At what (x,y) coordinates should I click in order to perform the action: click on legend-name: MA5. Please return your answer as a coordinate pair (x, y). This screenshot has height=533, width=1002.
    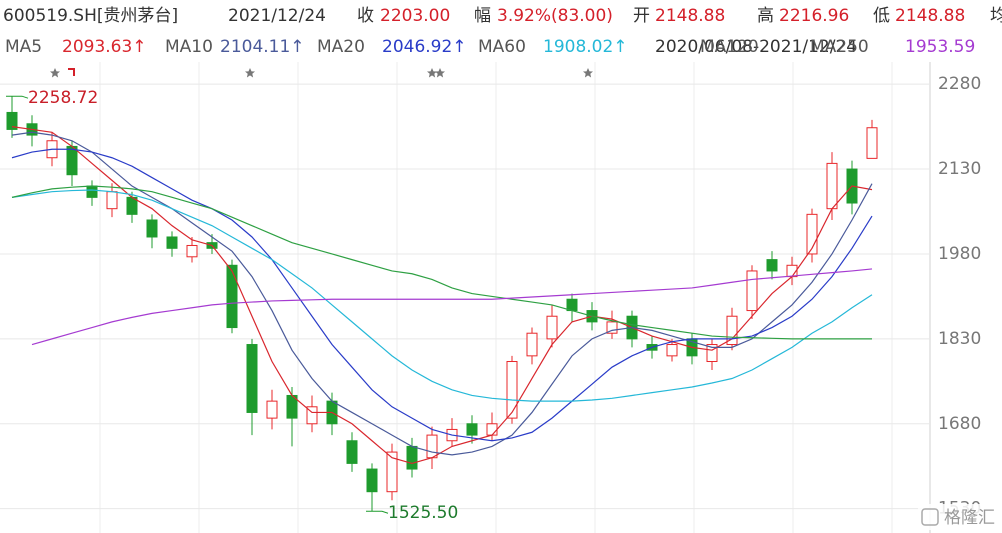
    Looking at the image, I should click on (23, 47).